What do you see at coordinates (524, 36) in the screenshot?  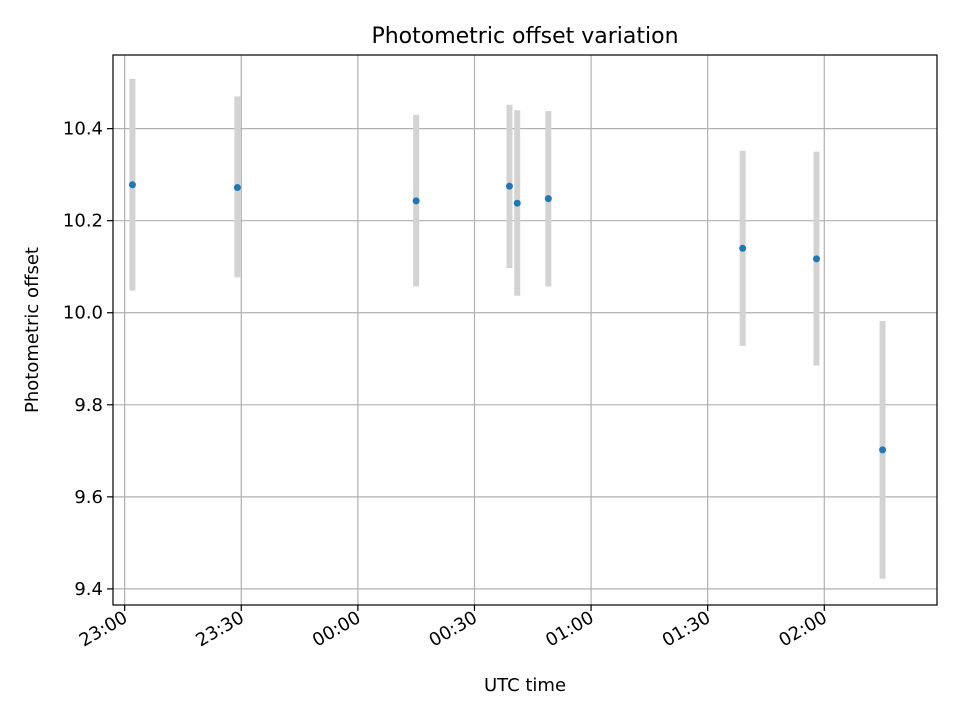 I see `chart-title: Photometric offset variation` at bounding box center [524, 36].